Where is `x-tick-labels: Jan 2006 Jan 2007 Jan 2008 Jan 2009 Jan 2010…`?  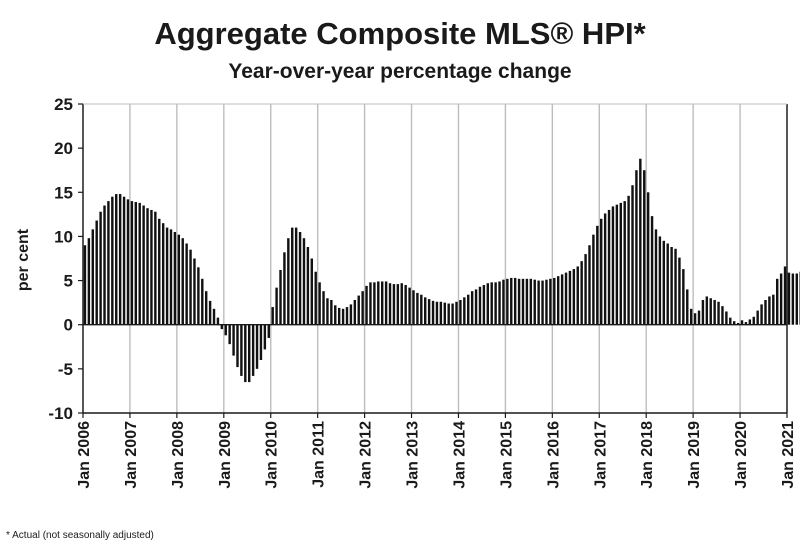 x-tick-labels: Jan 2006 Jan 2007 Jan 2008 Jan 2009 Jan 2010… is located at coordinates (436, 451).